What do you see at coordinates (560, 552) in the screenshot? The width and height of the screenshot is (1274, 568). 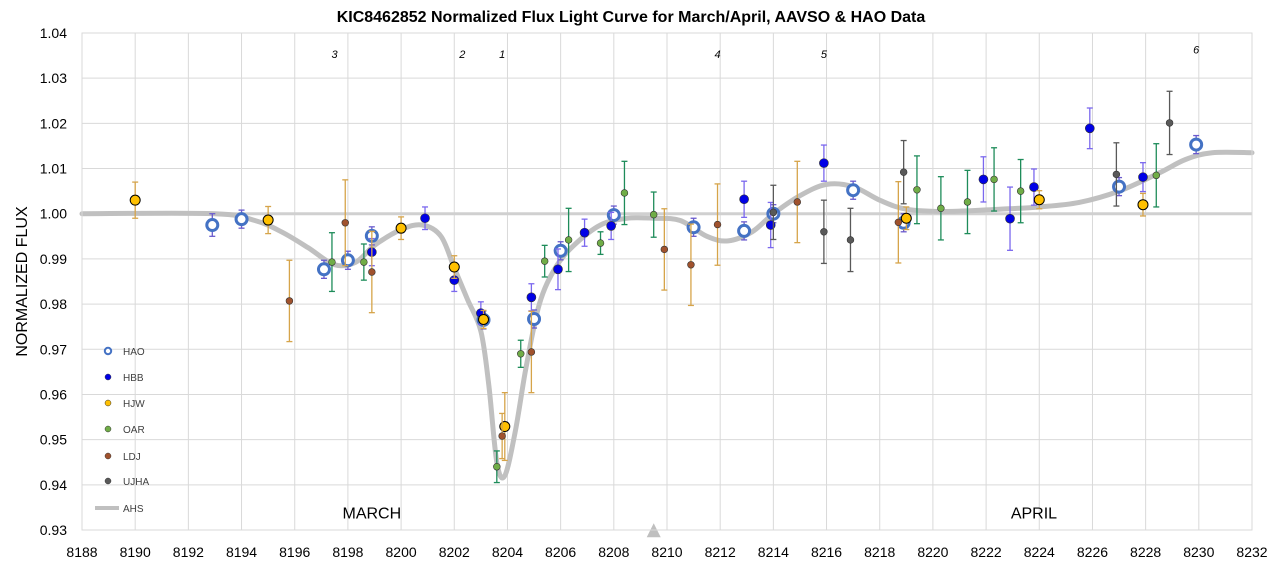 I see `x-tick-label: 8206` at bounding box center [560, 552].